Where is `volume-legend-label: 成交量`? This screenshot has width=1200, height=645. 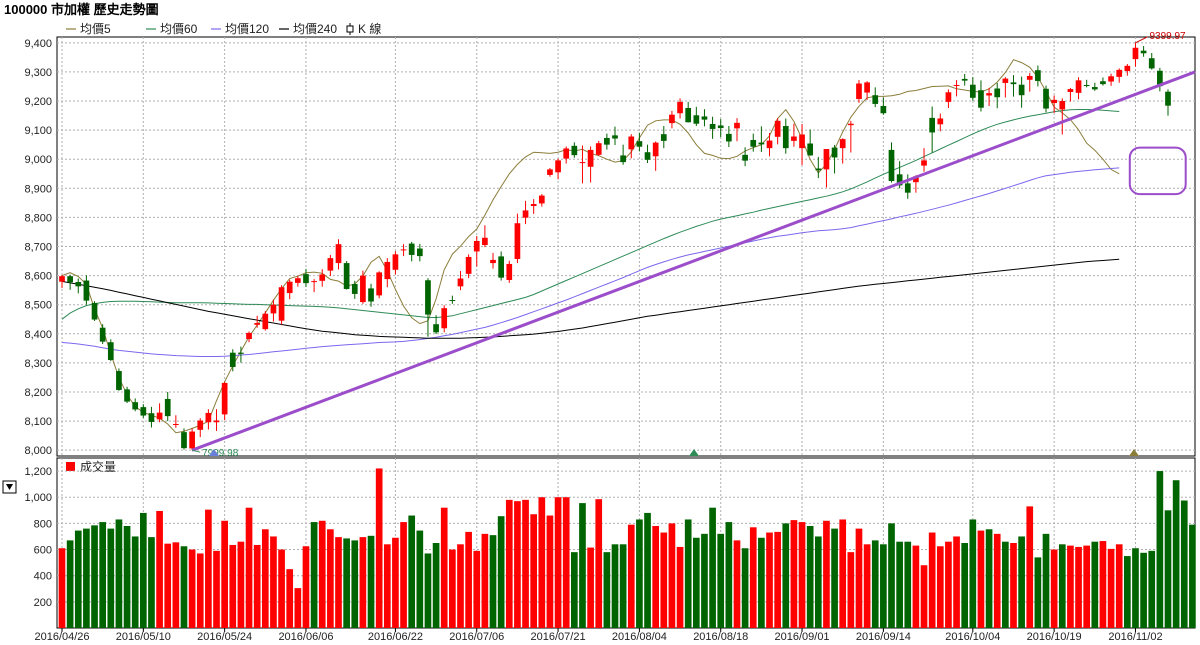 volume-legend-label: 成交量 is located at coordinates (98, 466).